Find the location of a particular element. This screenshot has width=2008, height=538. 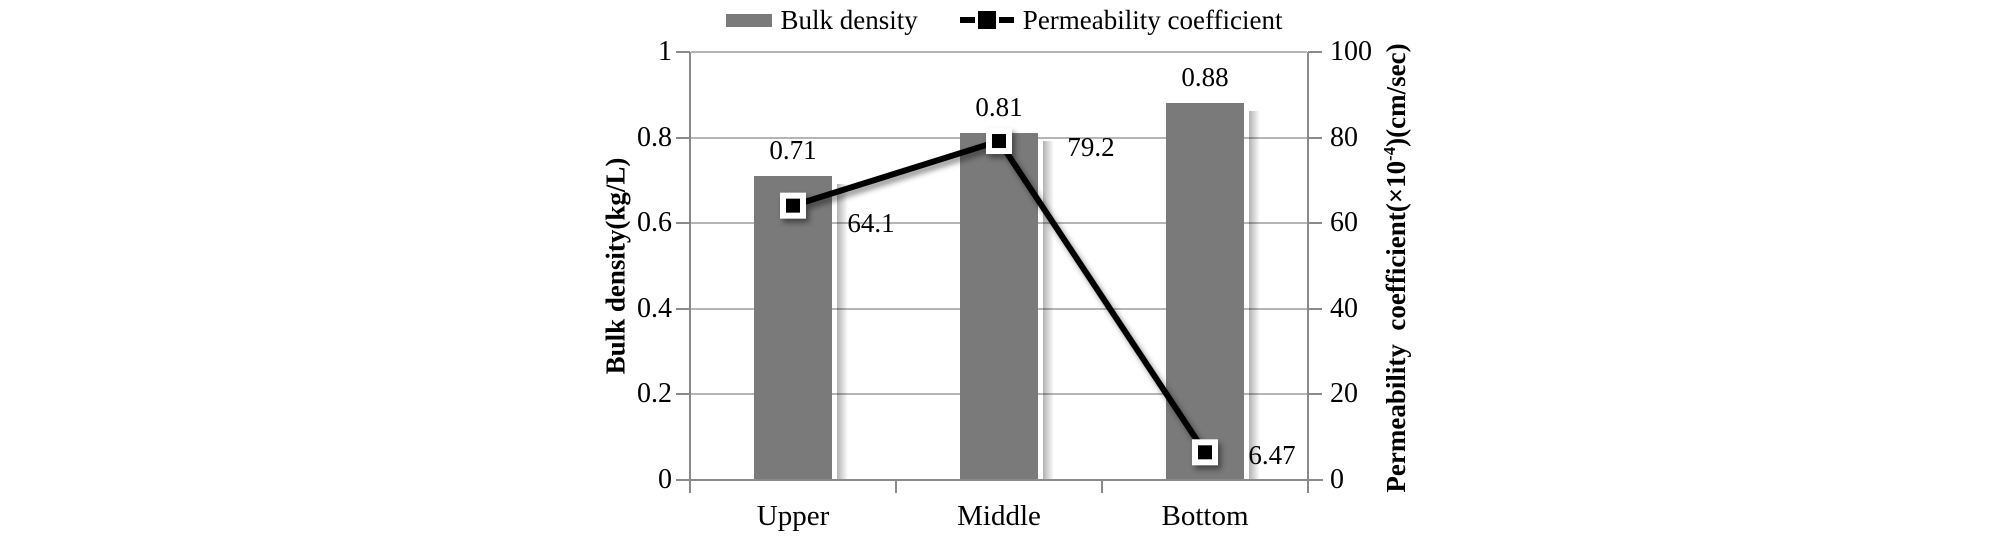

line-value-label: 6.47 is located at coordinates (1272, 455).